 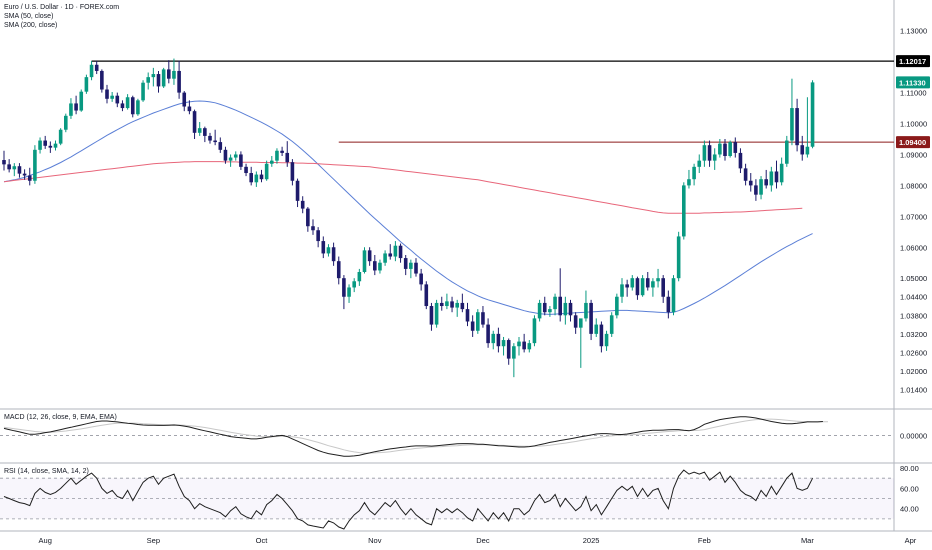 What do you see at coordinates (913, 31) in the screenshot?
I see `price-tick-label: 1.13000` at bounding box center [913, 31].